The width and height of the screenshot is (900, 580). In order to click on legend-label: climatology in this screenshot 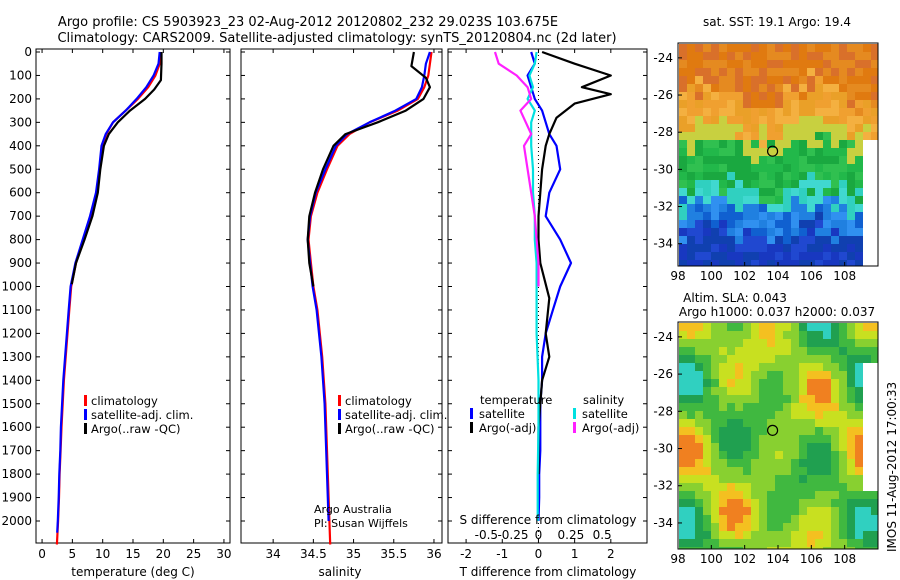, I will do `click(124, 401)`.